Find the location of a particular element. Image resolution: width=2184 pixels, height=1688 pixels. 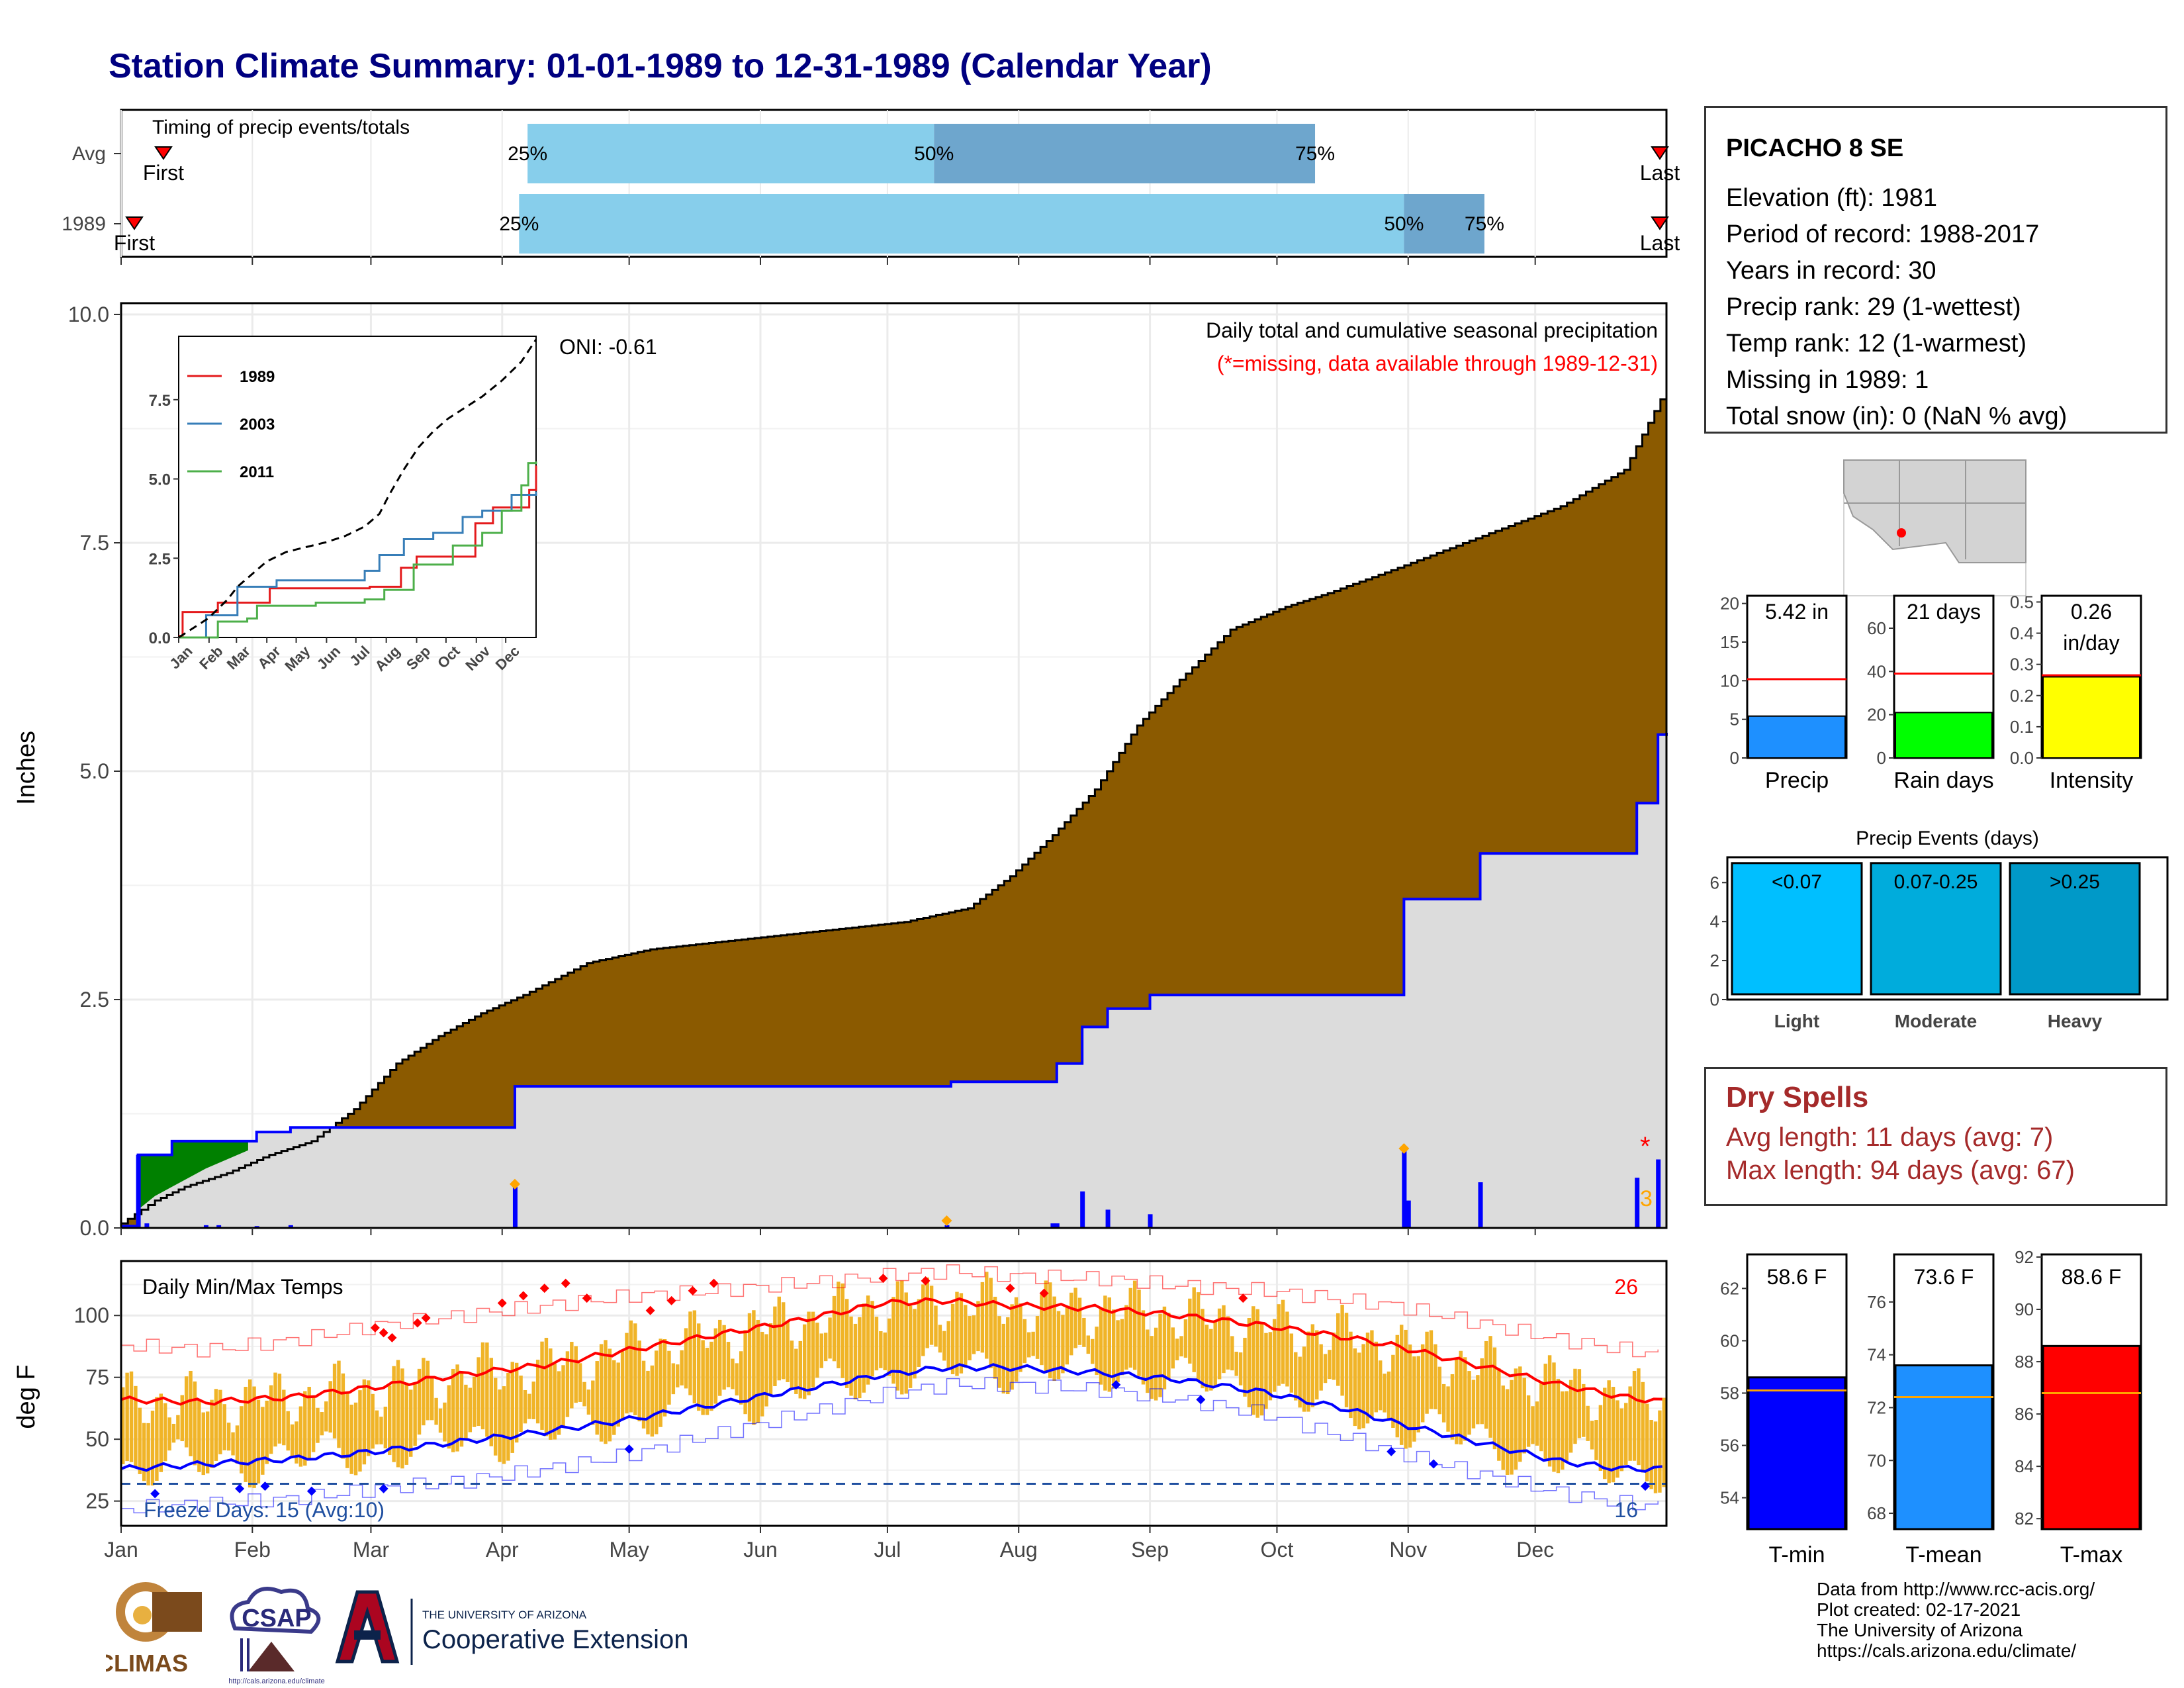

month-label: Feb is located at coordinates (252, 1550).